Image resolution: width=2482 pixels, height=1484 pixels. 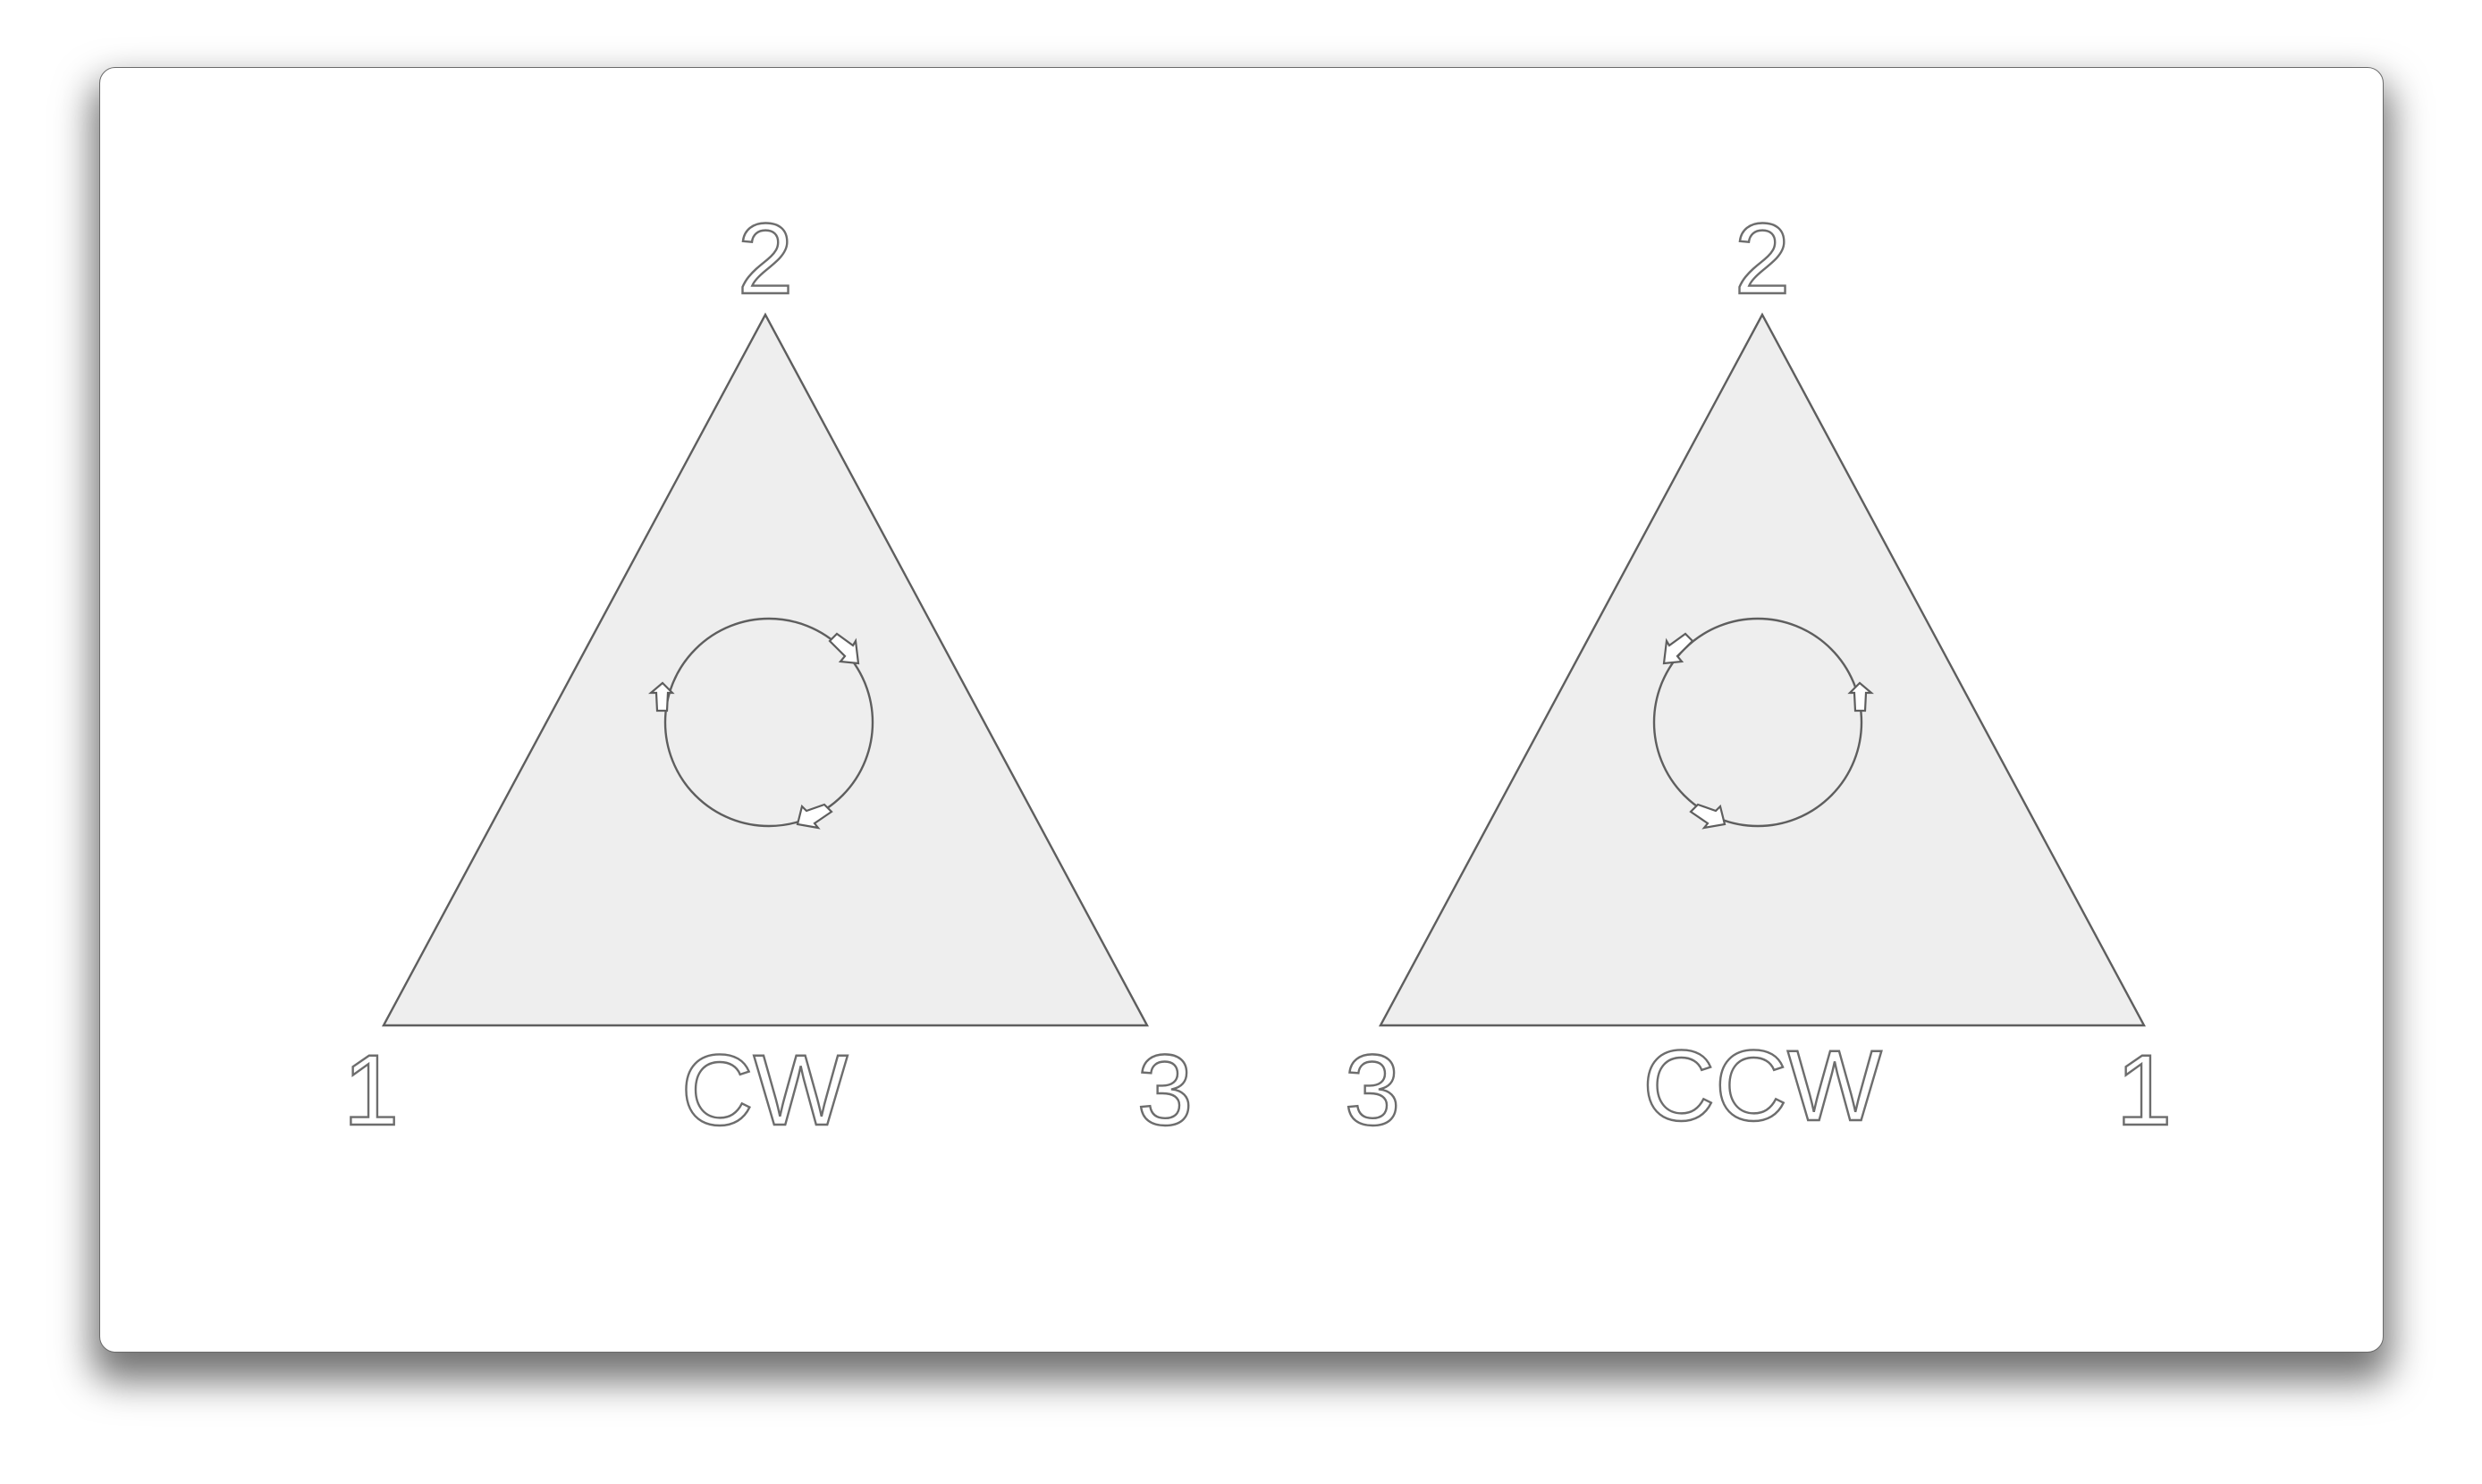 What do you see at coordinates (768, 722) in the screenshot?
I see `cw-rotation-circle` at bounding box center [768, 722].